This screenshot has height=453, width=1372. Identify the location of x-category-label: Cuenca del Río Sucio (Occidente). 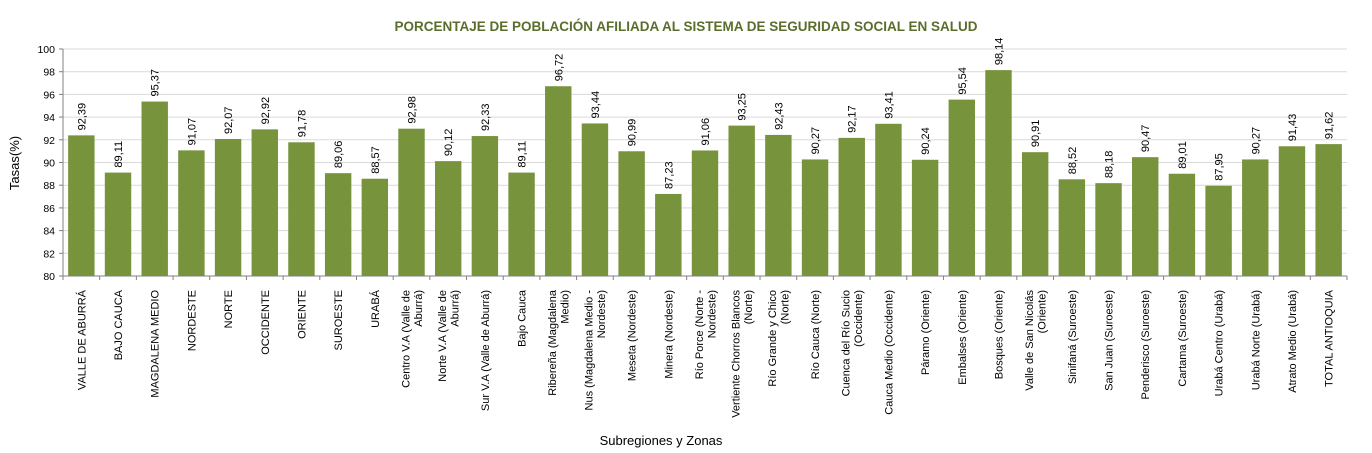
(852, 343).